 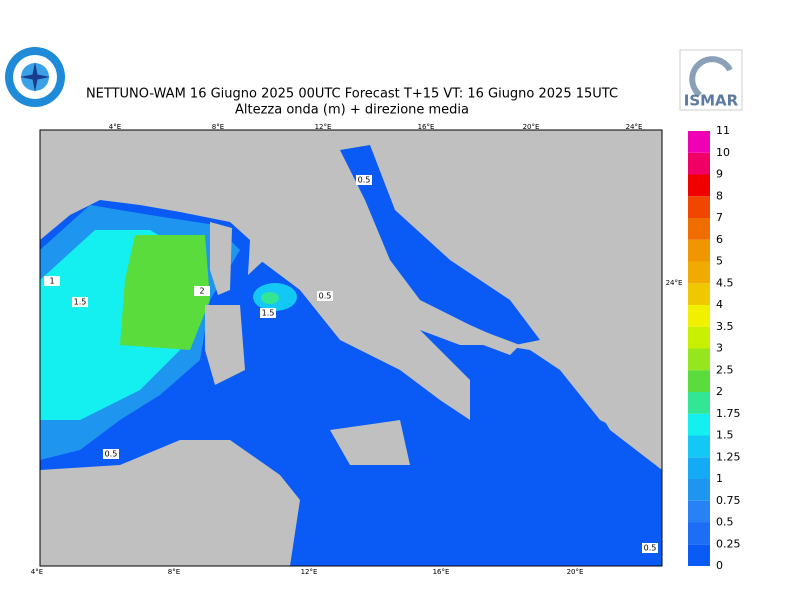 I want to click on colorbar-label: 6, so click(x=719, y=239).